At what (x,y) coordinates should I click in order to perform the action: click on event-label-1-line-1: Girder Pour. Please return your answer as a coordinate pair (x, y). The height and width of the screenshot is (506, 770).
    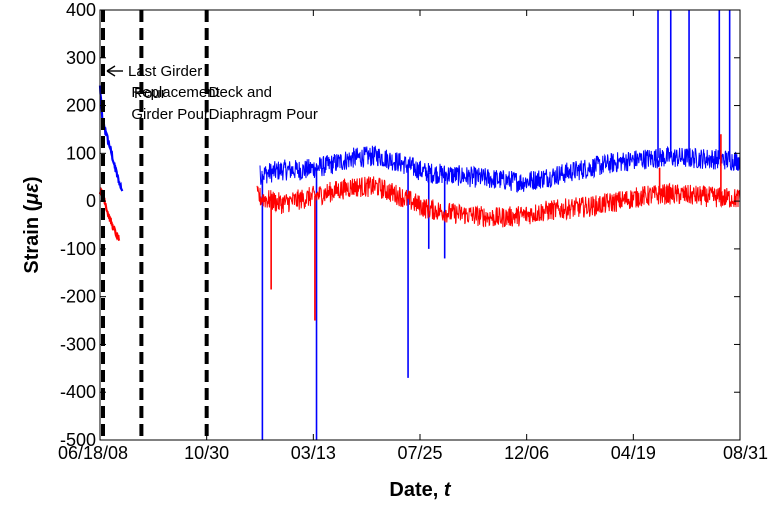
    Looking at the image, I should click on (170, 114).